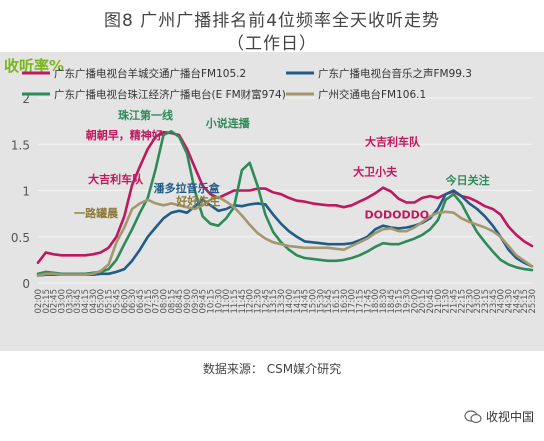  What do you see at coordinates (509, 417) in the screenshot?
I see `watermark-label: 收视中国` at bounding box center [509, 417].